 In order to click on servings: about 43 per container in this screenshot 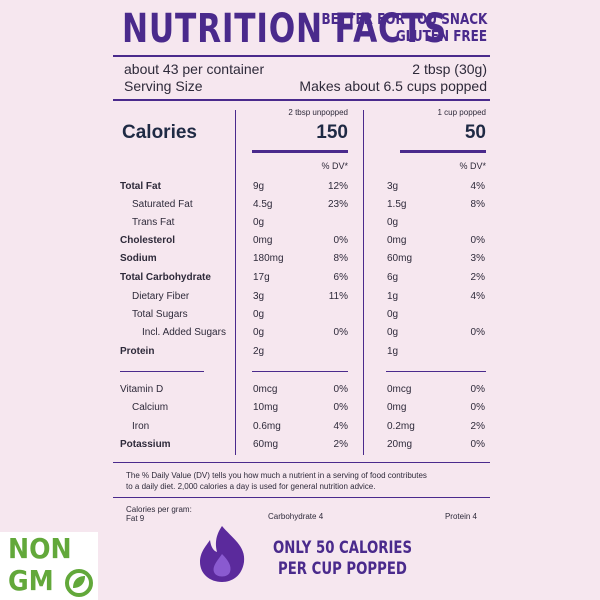, I will do `click(194, 69)`.